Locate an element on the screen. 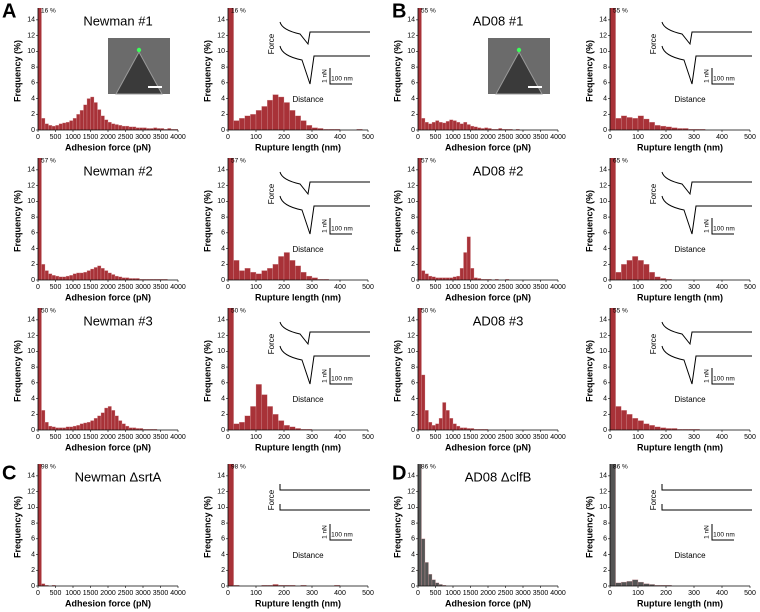  annotation: 65 % is located at coordinates (620, 161).